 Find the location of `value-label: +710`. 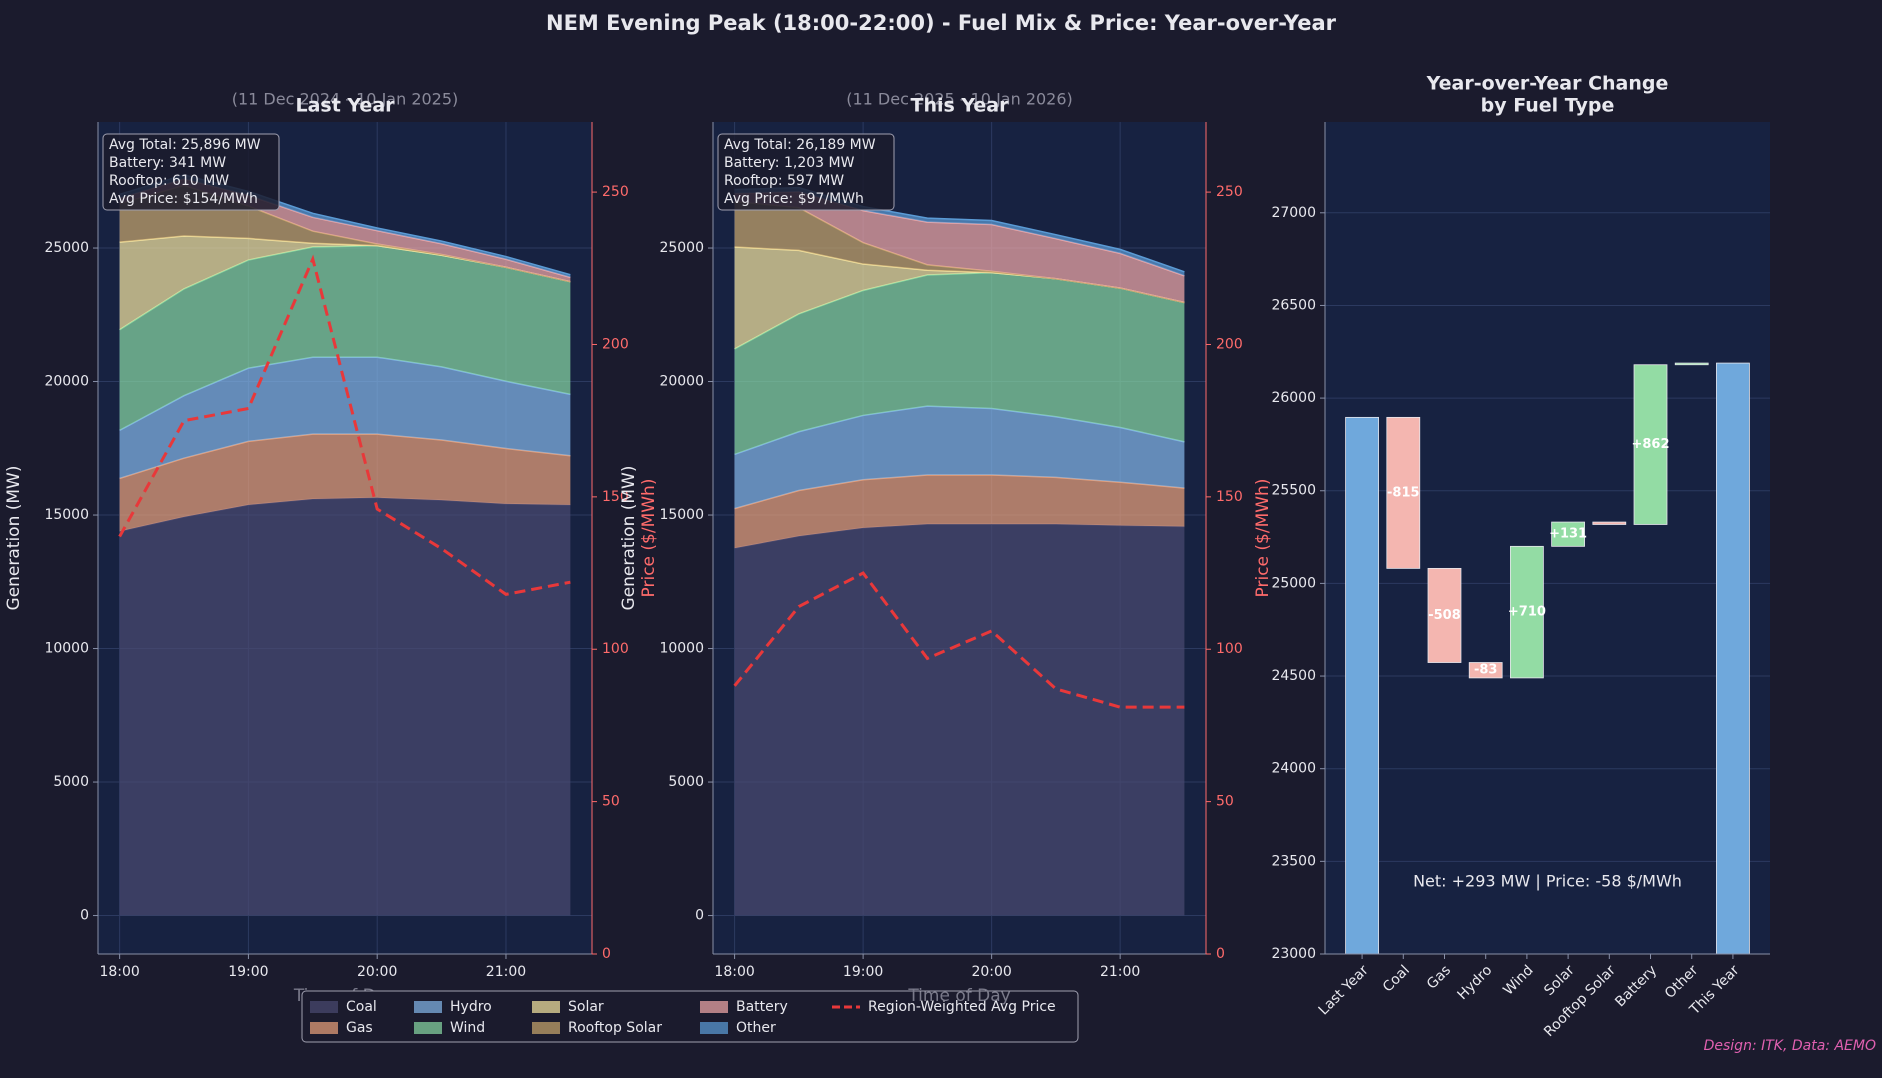

value-label: +710 is located at coordinates (1527, 612).